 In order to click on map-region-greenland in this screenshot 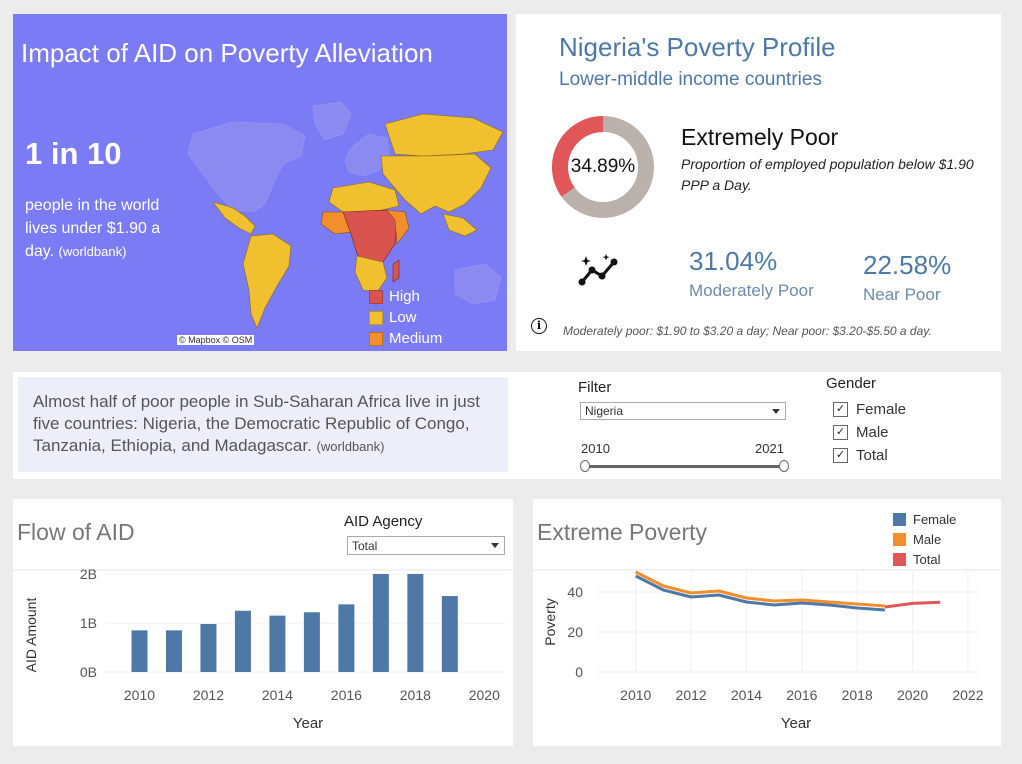, I will do `click(332, 121)`.